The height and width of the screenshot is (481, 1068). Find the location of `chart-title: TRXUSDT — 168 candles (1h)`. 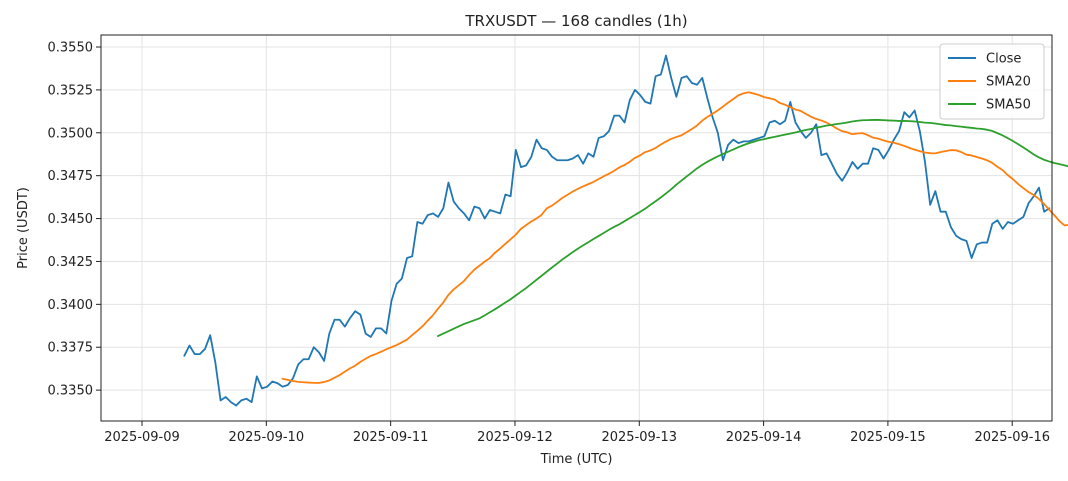

chart-title: TRXUSDT — 168 candles (1h) is located at coordinates (575, 21).